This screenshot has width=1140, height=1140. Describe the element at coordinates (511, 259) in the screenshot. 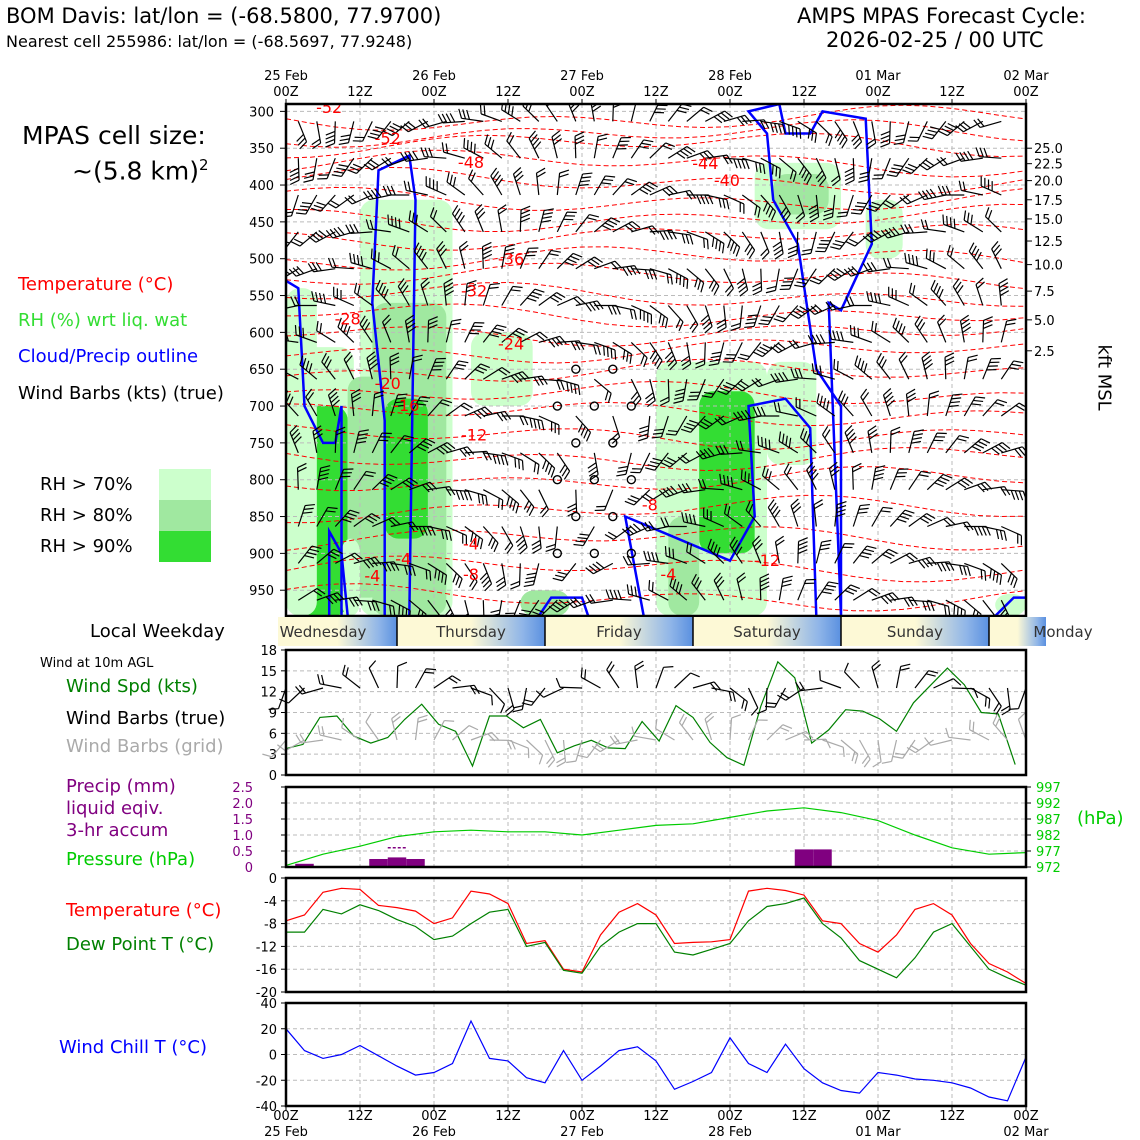

I see `temperature-label: -36` at that location.